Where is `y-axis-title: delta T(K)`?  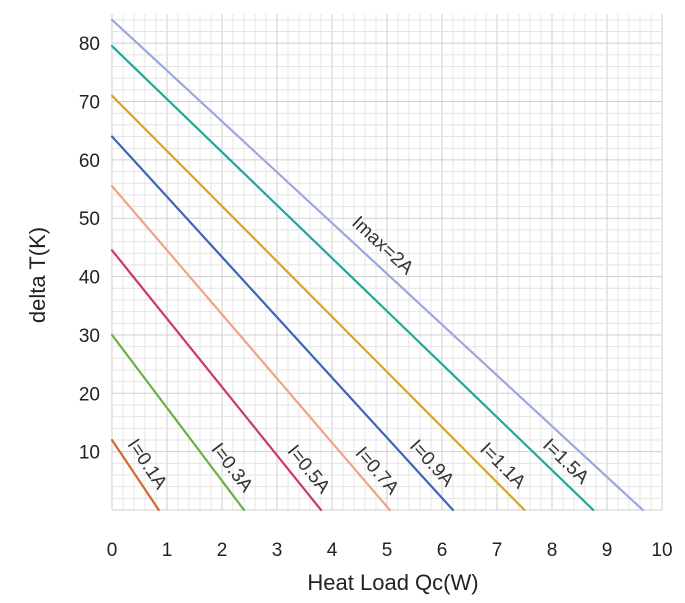 y-axis-title: delta T(K) is located at coordinates (37, 275).